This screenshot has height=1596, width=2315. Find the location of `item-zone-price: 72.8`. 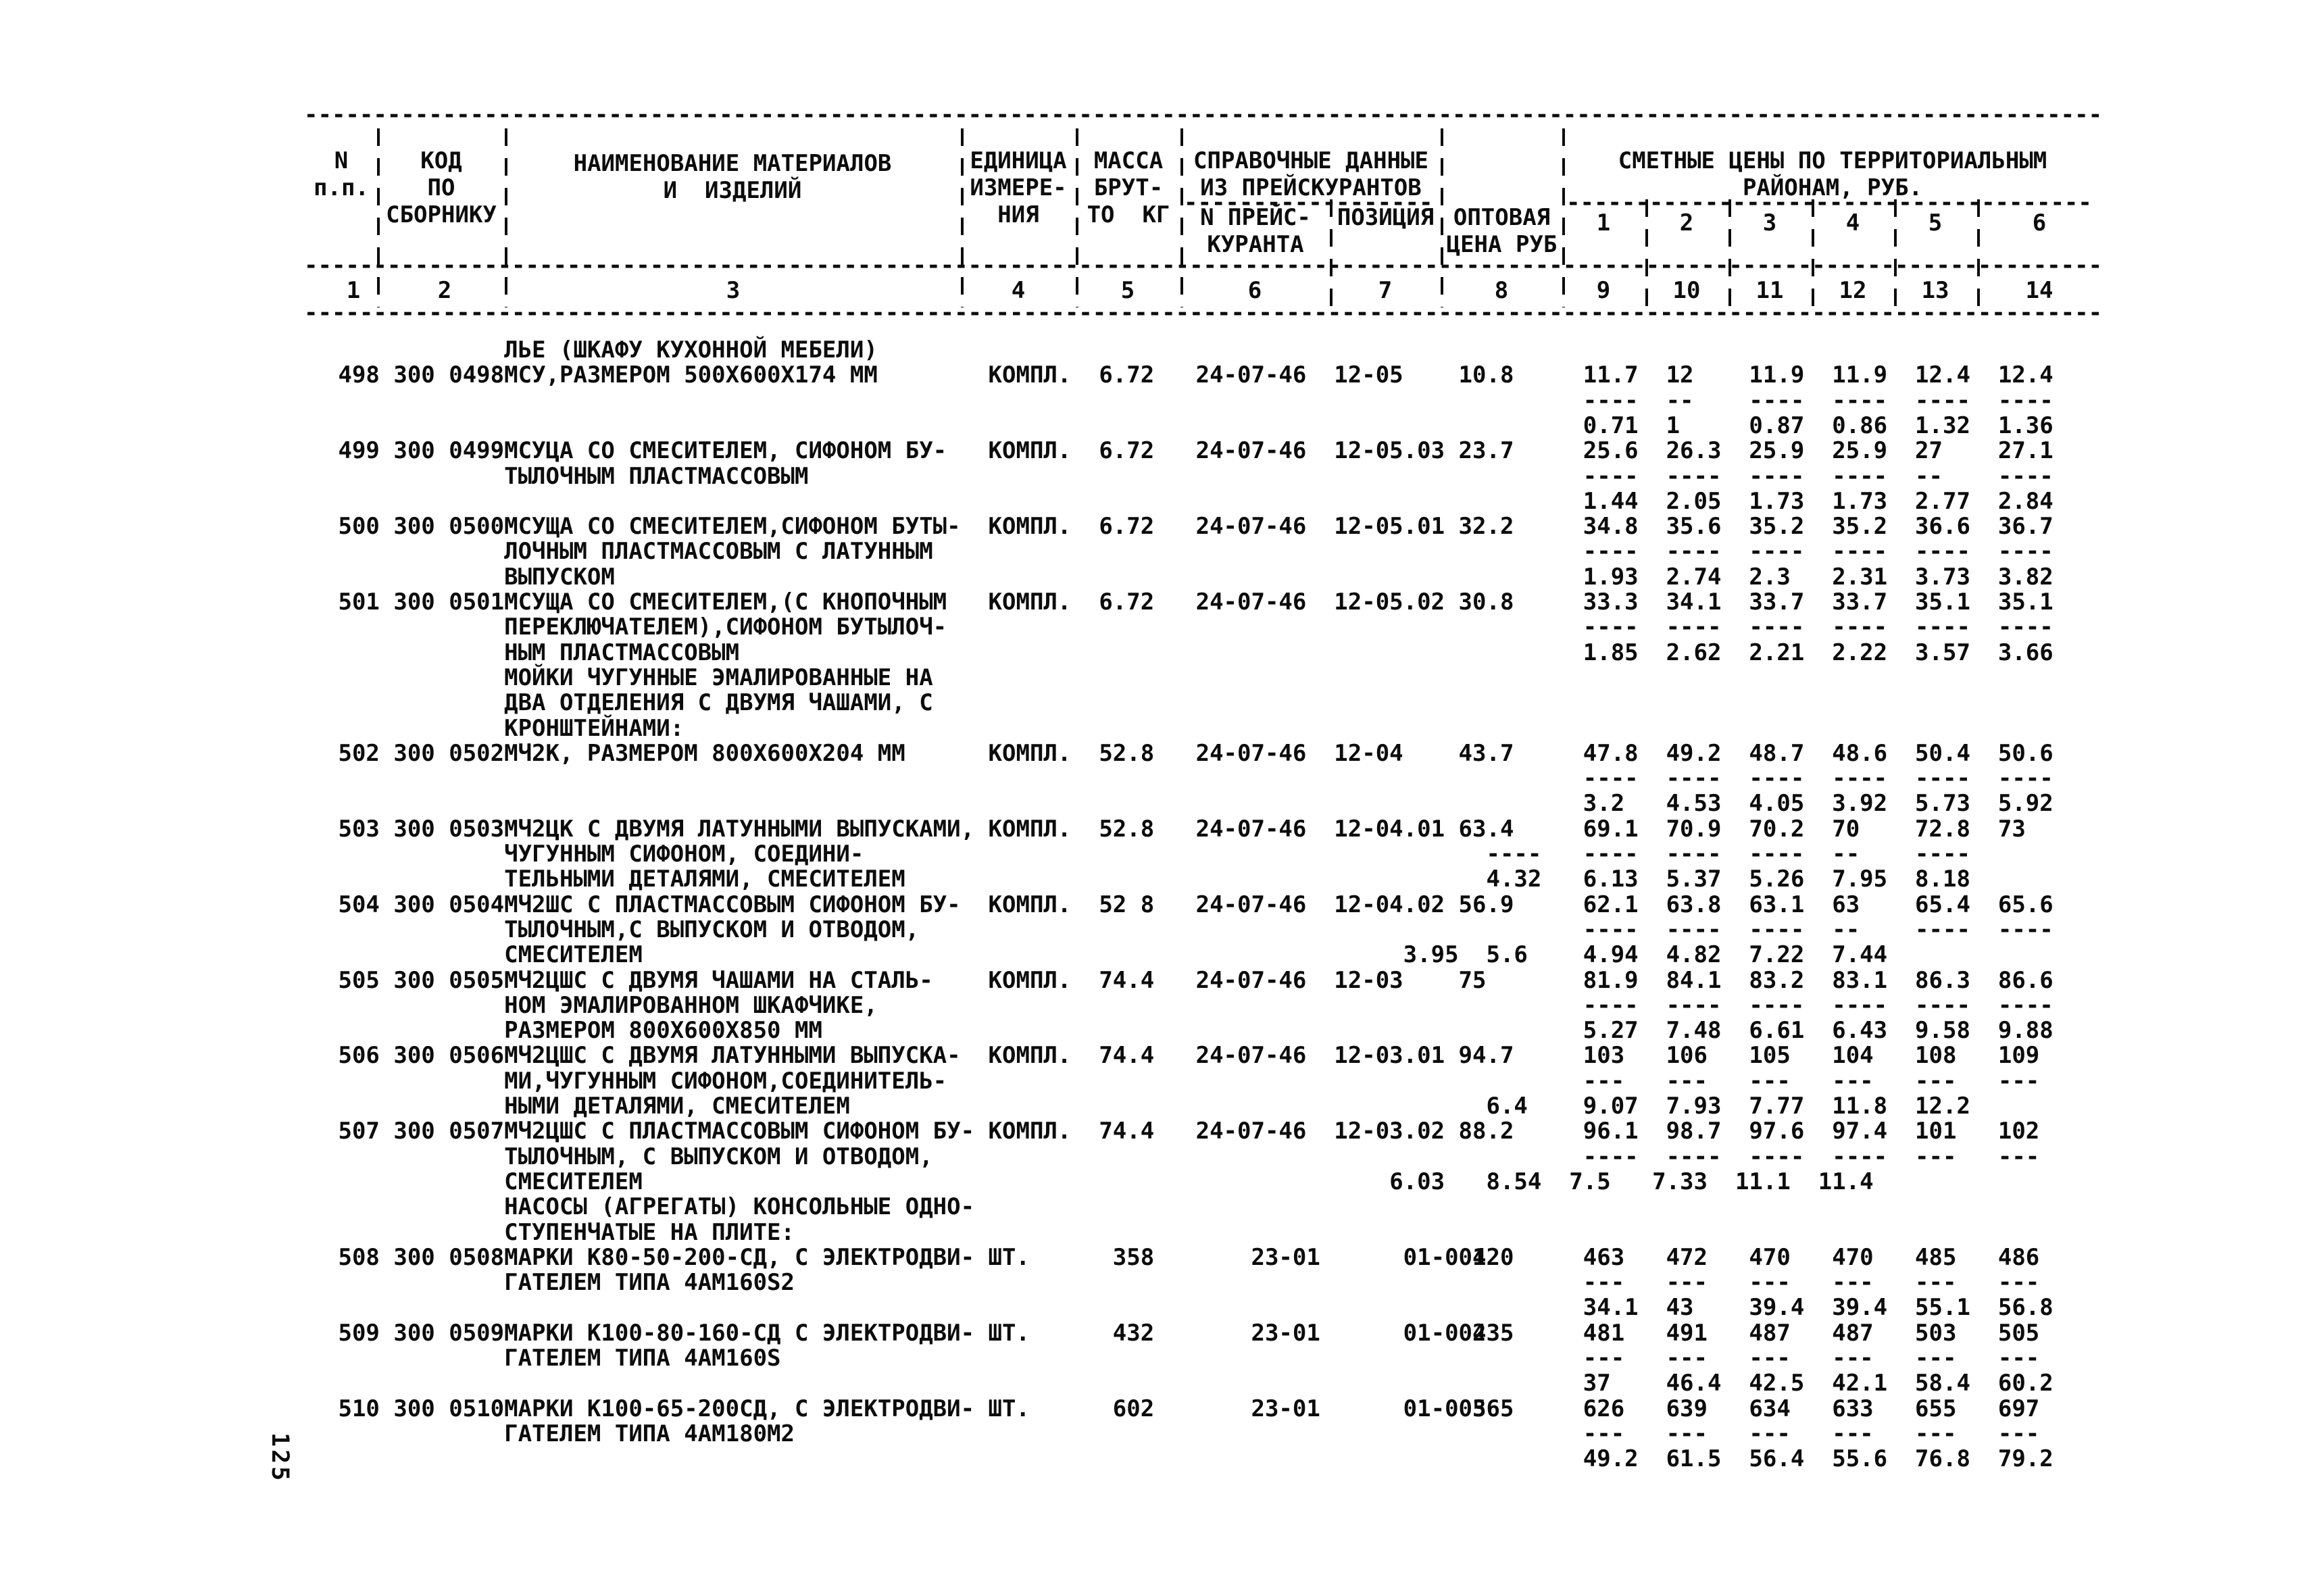

item-zone-price: 72.8 is located at coordinates (1942, 829).